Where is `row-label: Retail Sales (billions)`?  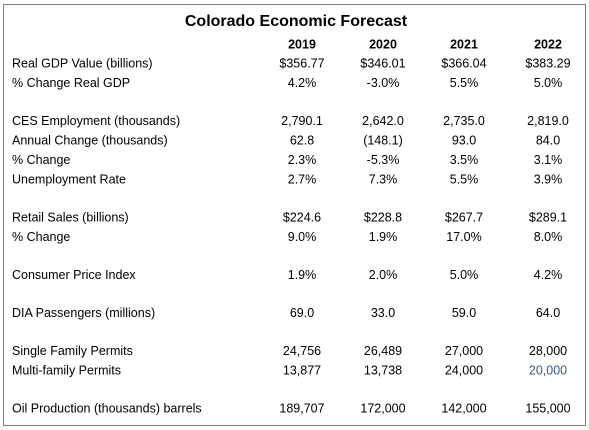
row-label: Retail Sales (billions) is located at coordinates (70, 217).